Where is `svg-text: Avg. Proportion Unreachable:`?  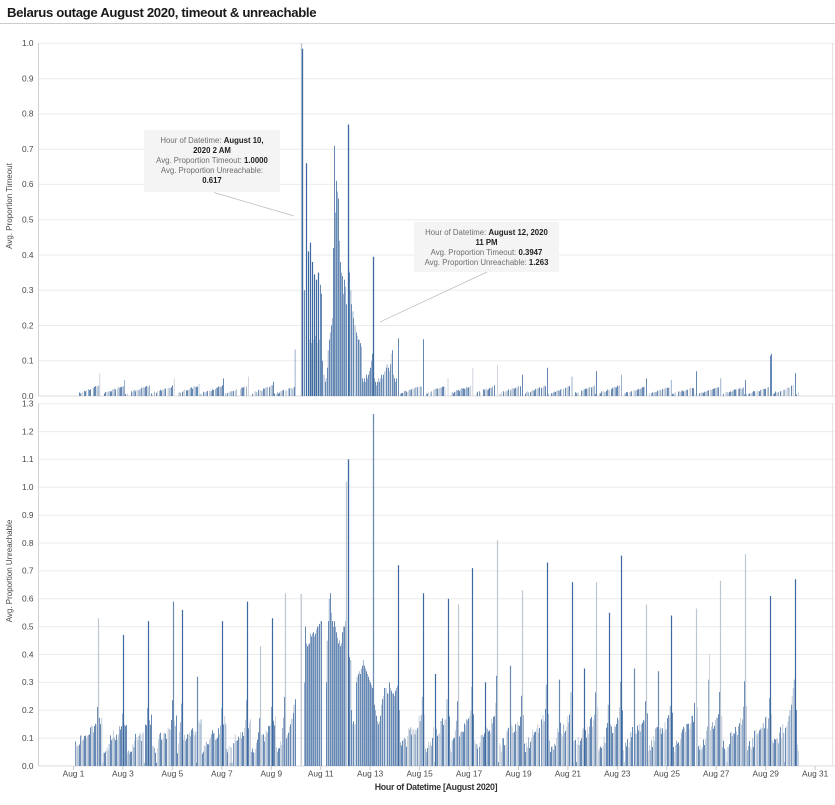 svg-text: Avg. Proportion Unreachable: is located at coordinates (212, 170).